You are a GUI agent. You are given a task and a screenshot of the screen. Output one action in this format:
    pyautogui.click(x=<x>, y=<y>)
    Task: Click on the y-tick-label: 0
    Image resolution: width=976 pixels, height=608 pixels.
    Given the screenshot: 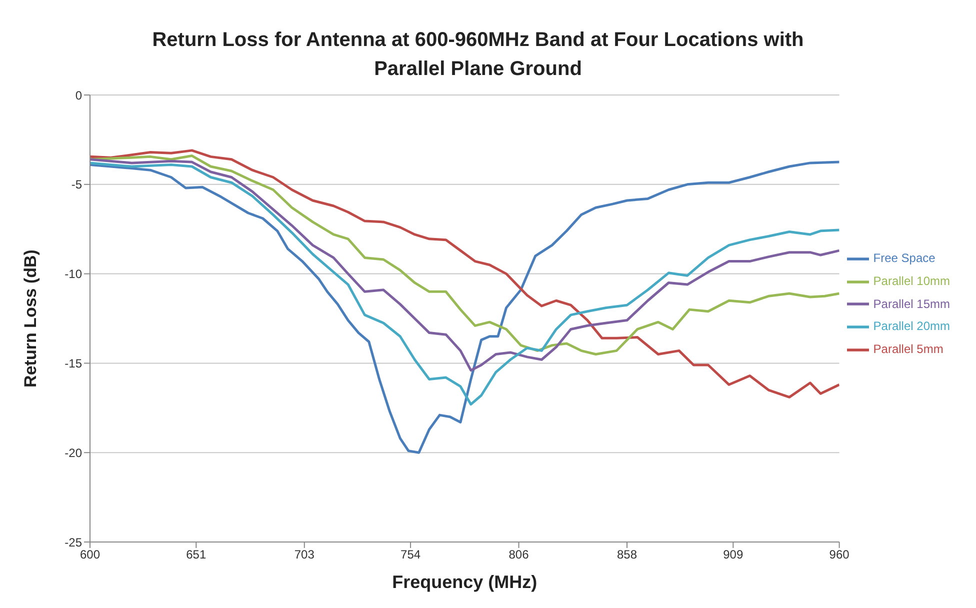 What is the action you would take?
    pyautogui.click(x=78, y=95)
    